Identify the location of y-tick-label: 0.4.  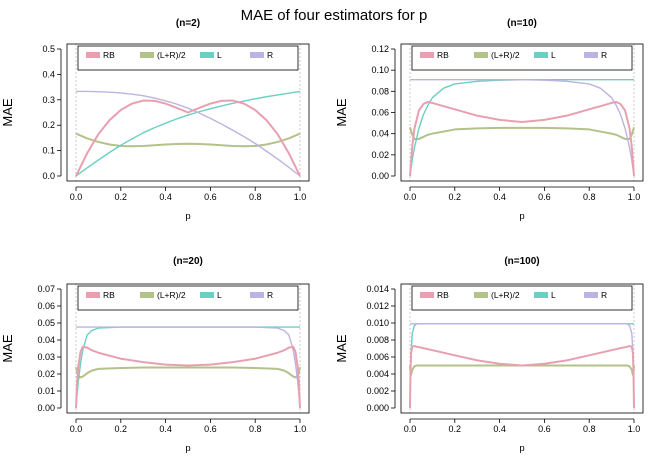
(48, 74).